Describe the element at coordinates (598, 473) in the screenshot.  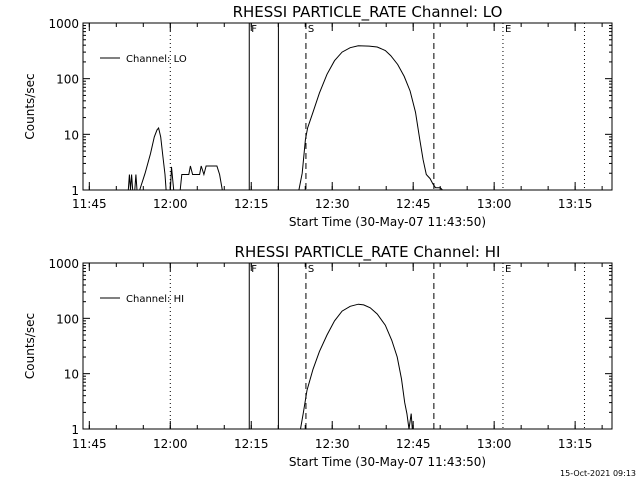
I see `footer-timestamp: 15-Oct-2021 09:13` at that location.